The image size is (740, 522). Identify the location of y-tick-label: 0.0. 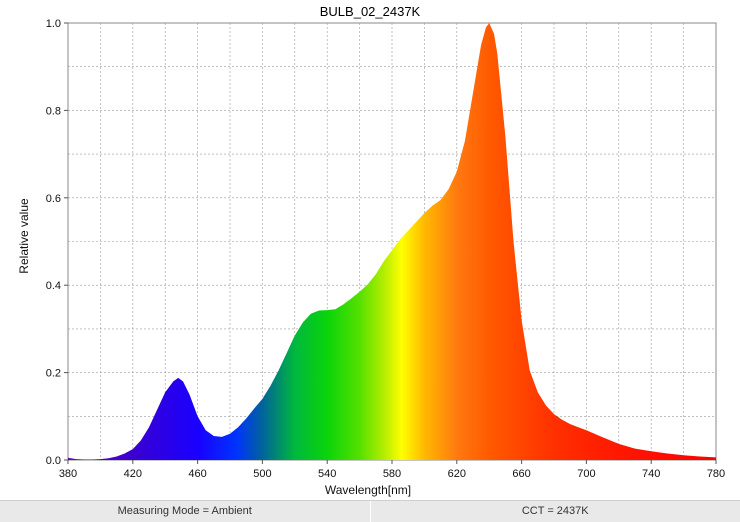
(53, 461).